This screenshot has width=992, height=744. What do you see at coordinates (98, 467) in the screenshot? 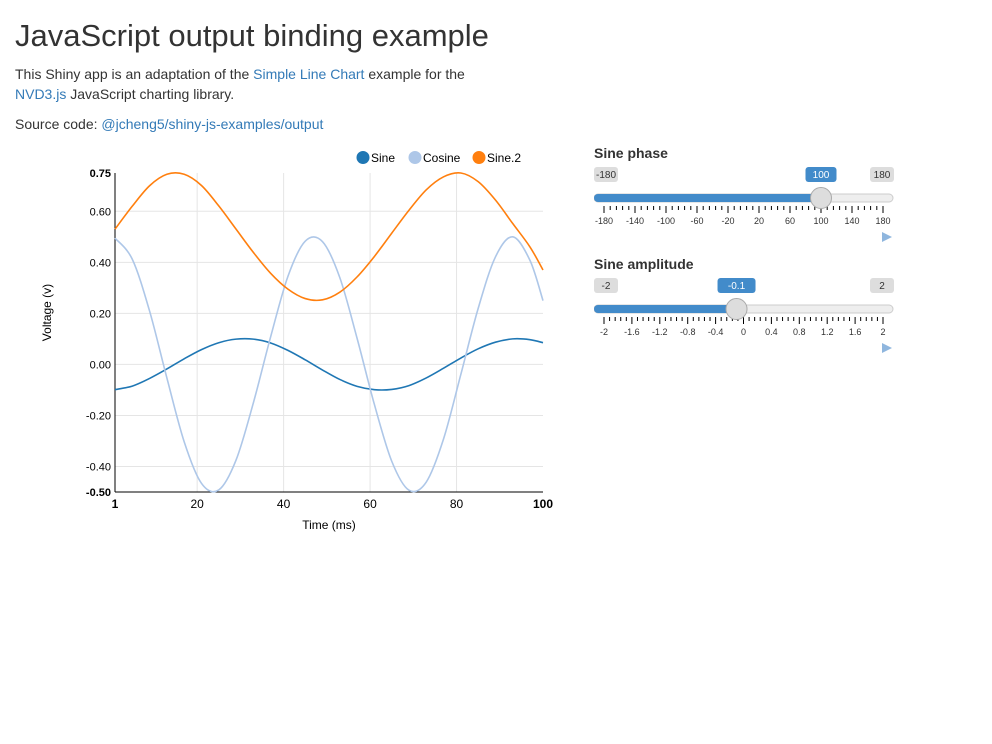
I see `y-tick-label: -0.40` at bounding box center [98, 467].